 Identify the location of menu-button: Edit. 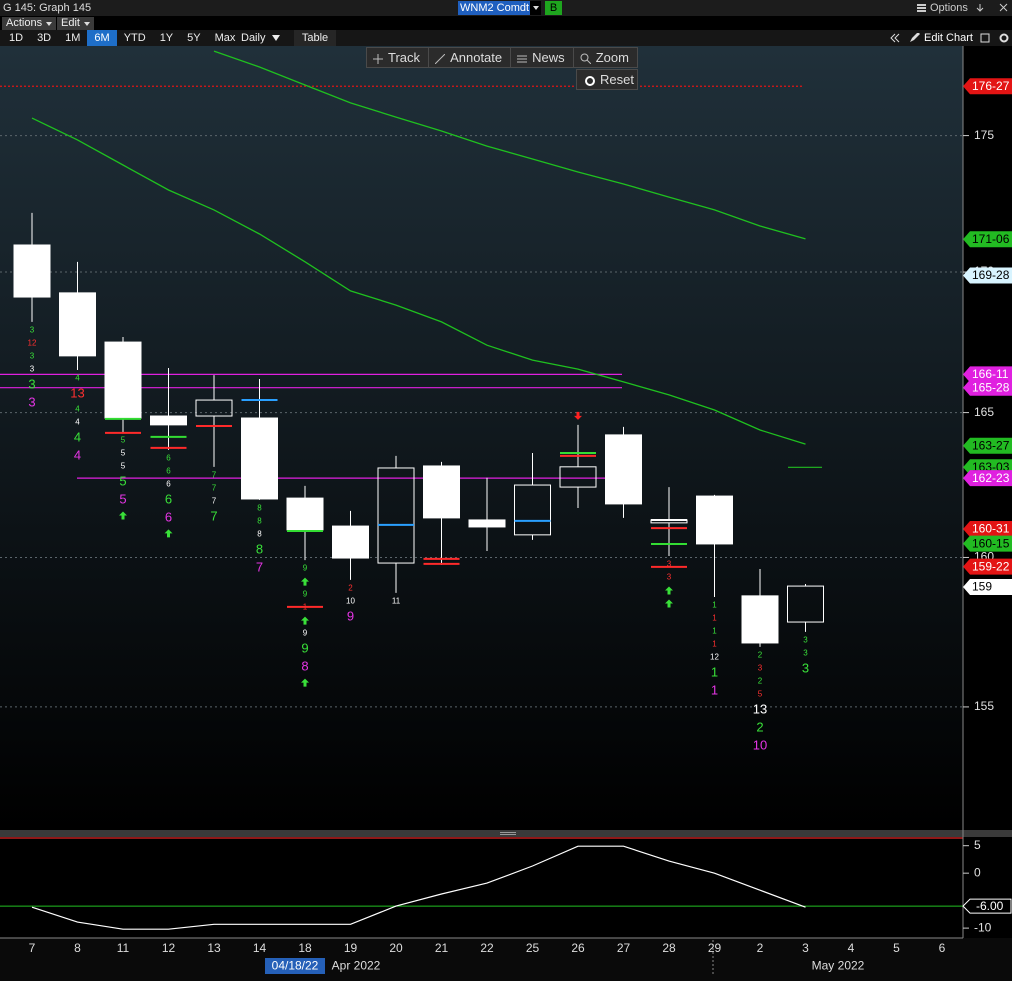
(75, 23).